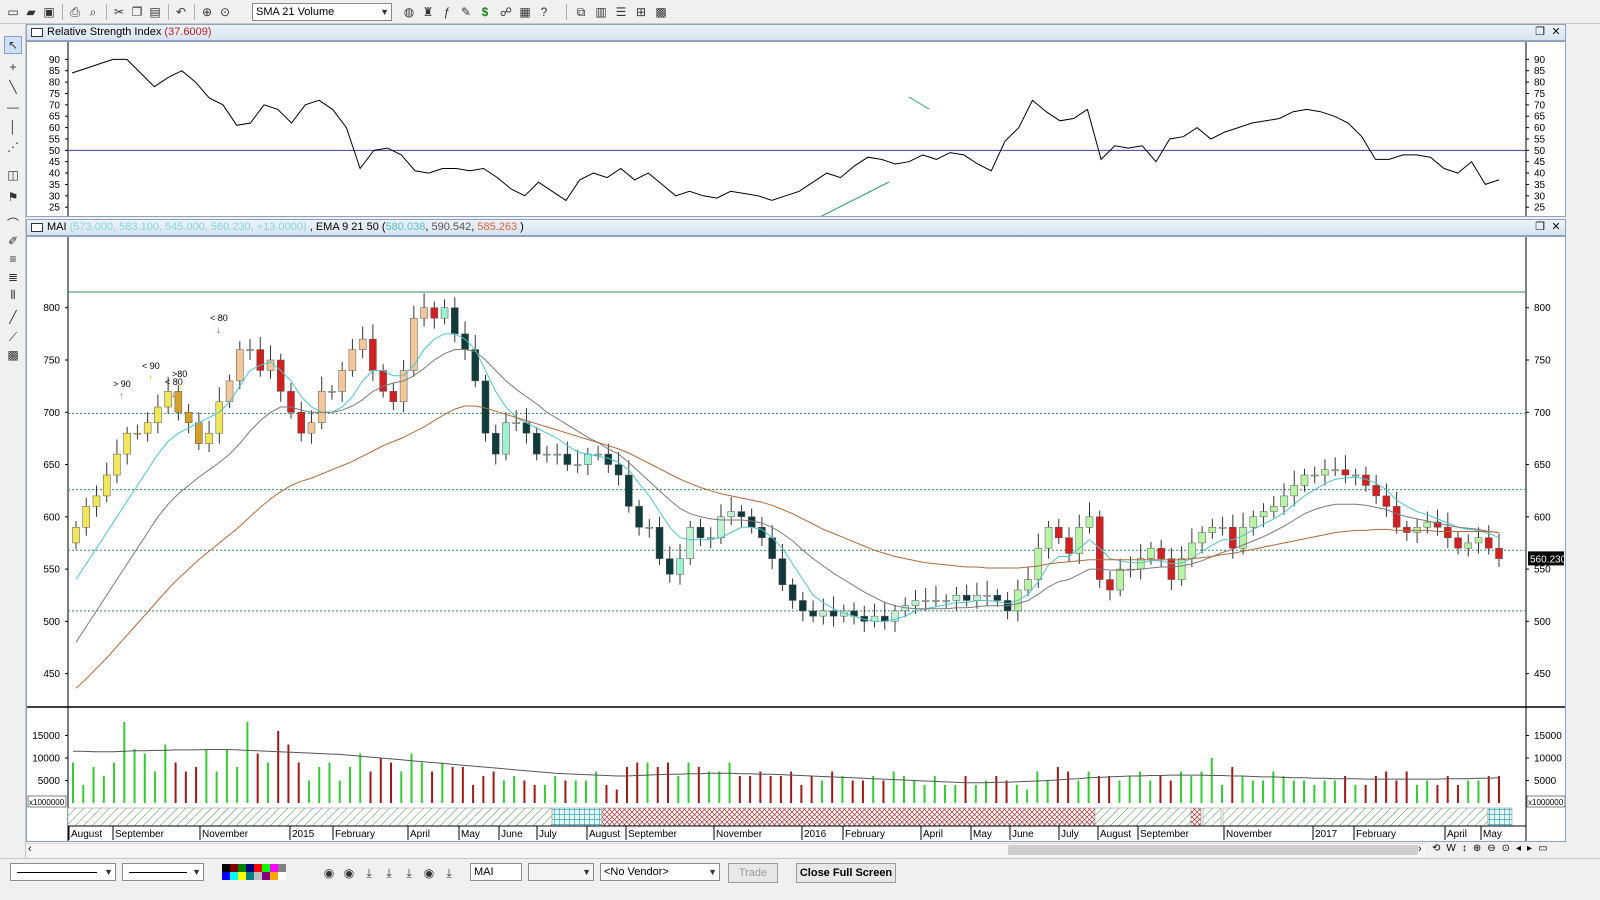 This screenshot has width=1600, height=900. I want to click on ray-icon: ╱, so click(13, 317).